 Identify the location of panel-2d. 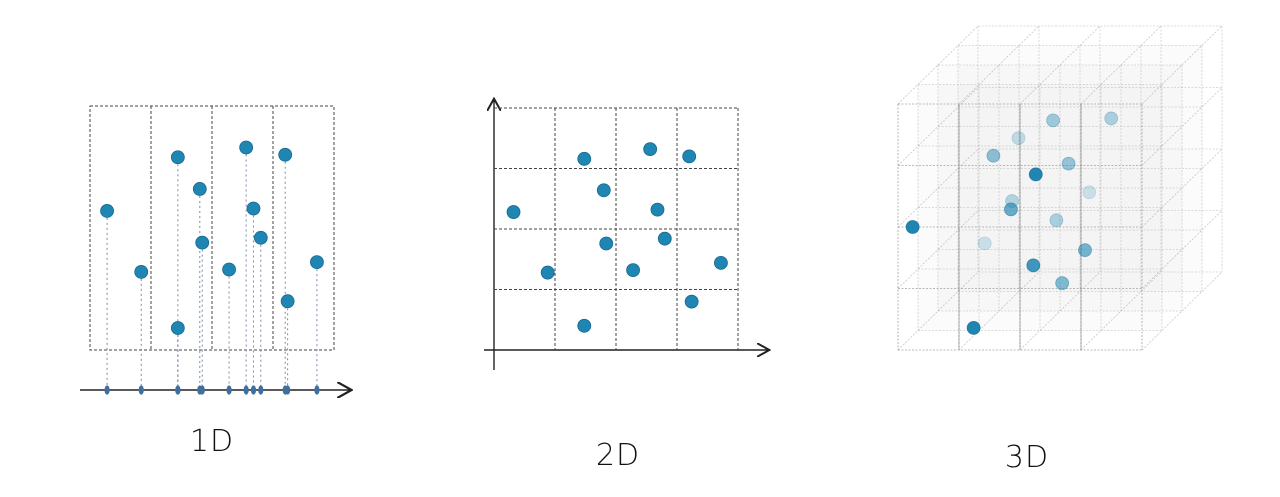
(626, 235).